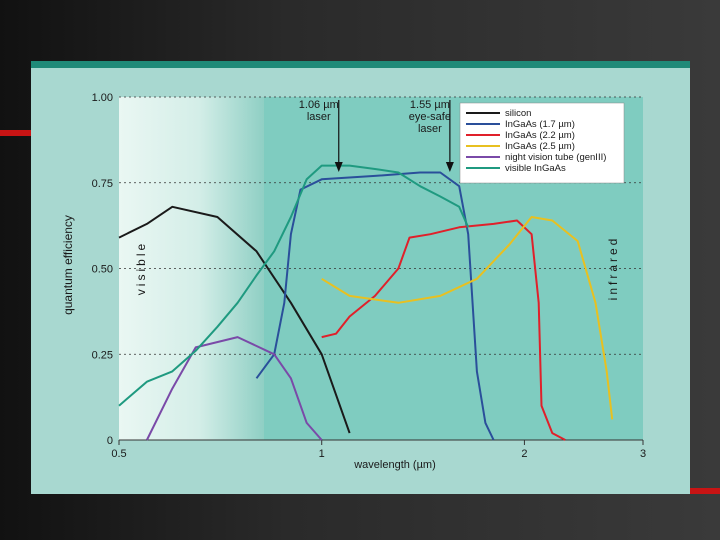 This screenshot has width=720, height=540. I want to click on annotation-label: 1.06 µm, so click(319, 105).